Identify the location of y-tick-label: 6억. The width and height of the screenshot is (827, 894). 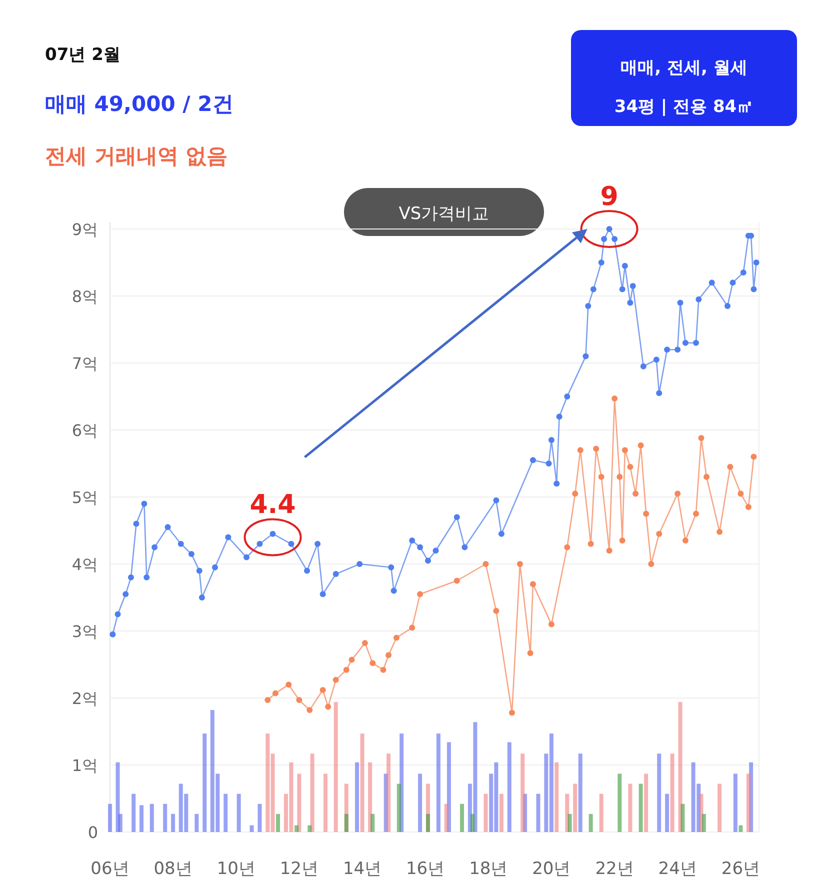
(85, 430).